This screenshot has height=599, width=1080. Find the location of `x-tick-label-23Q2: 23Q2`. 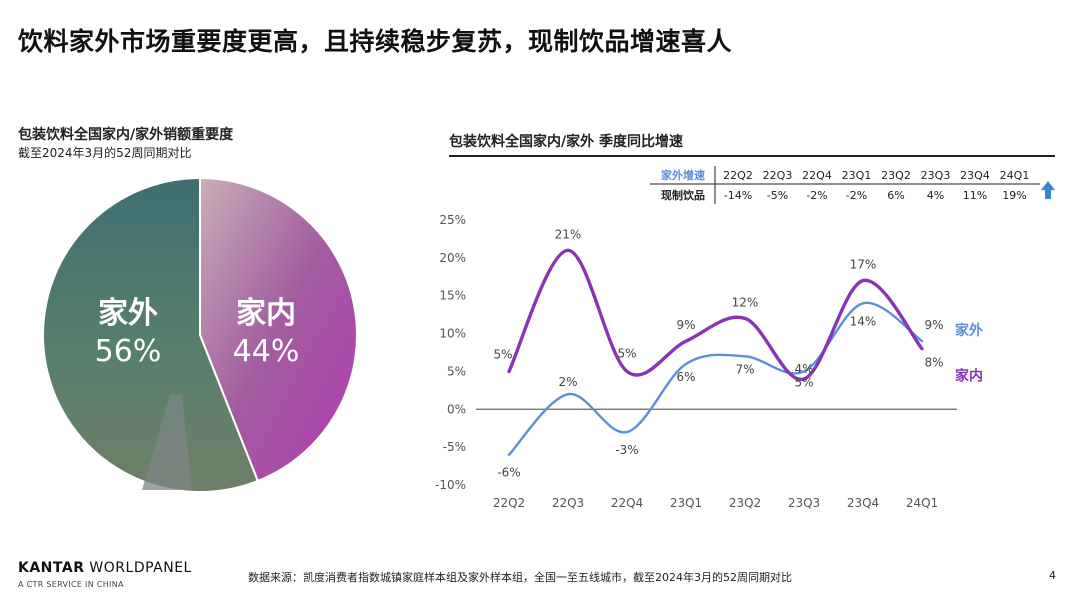

x-tick-label-23Q2: 23Q2 is located at coordinates (745, 503).